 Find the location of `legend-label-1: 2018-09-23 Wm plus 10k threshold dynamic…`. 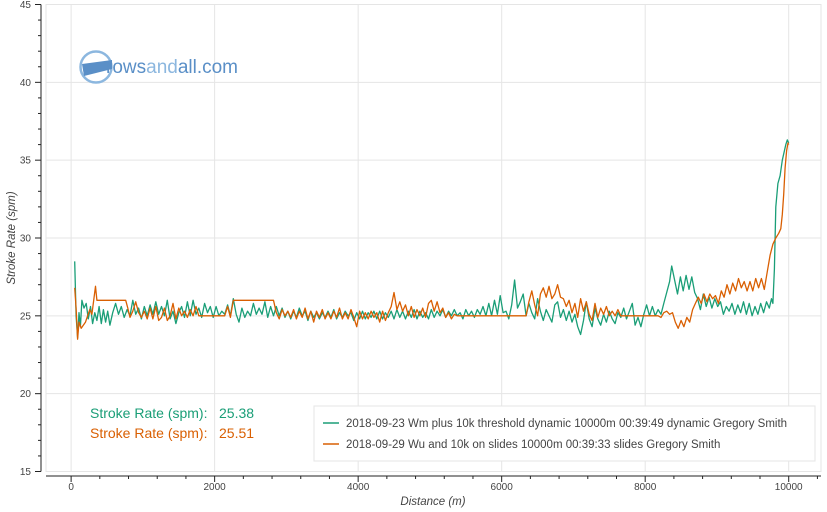

legend-label-1: 2018-09-23 Wm plus 10k threshold dynamic… is located at coordinates (566, 424).